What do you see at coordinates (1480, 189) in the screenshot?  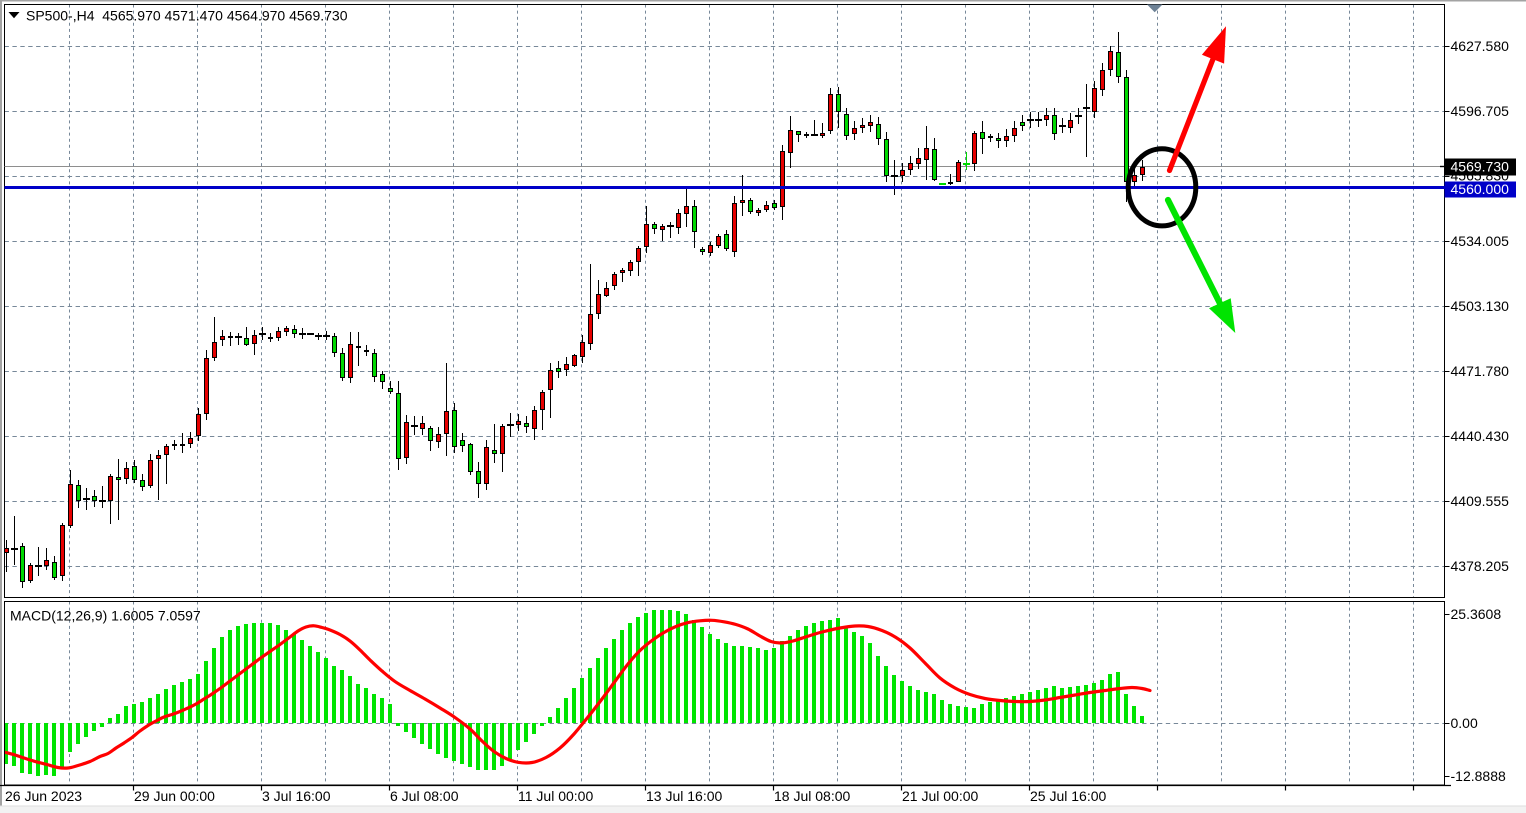 I see `svg-text: 4560.000` at bounding box center [1480, 189].